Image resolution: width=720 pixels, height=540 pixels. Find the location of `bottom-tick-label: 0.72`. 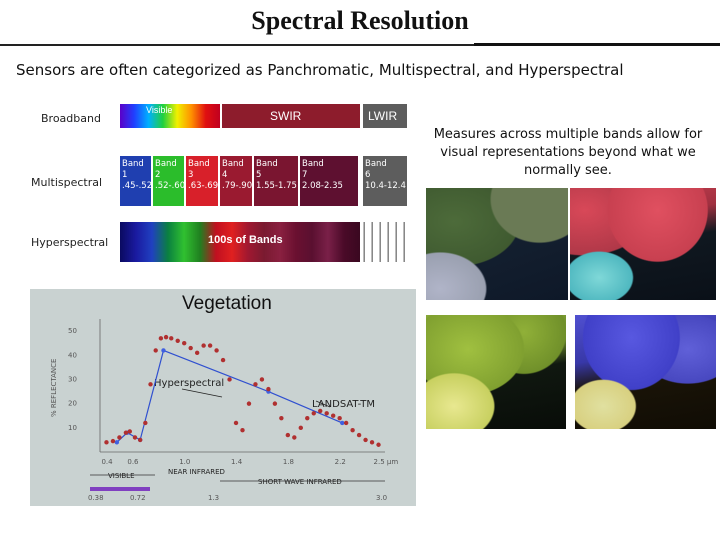

bottom-tick-label: 0.72 is located at coordinates (138, 498).